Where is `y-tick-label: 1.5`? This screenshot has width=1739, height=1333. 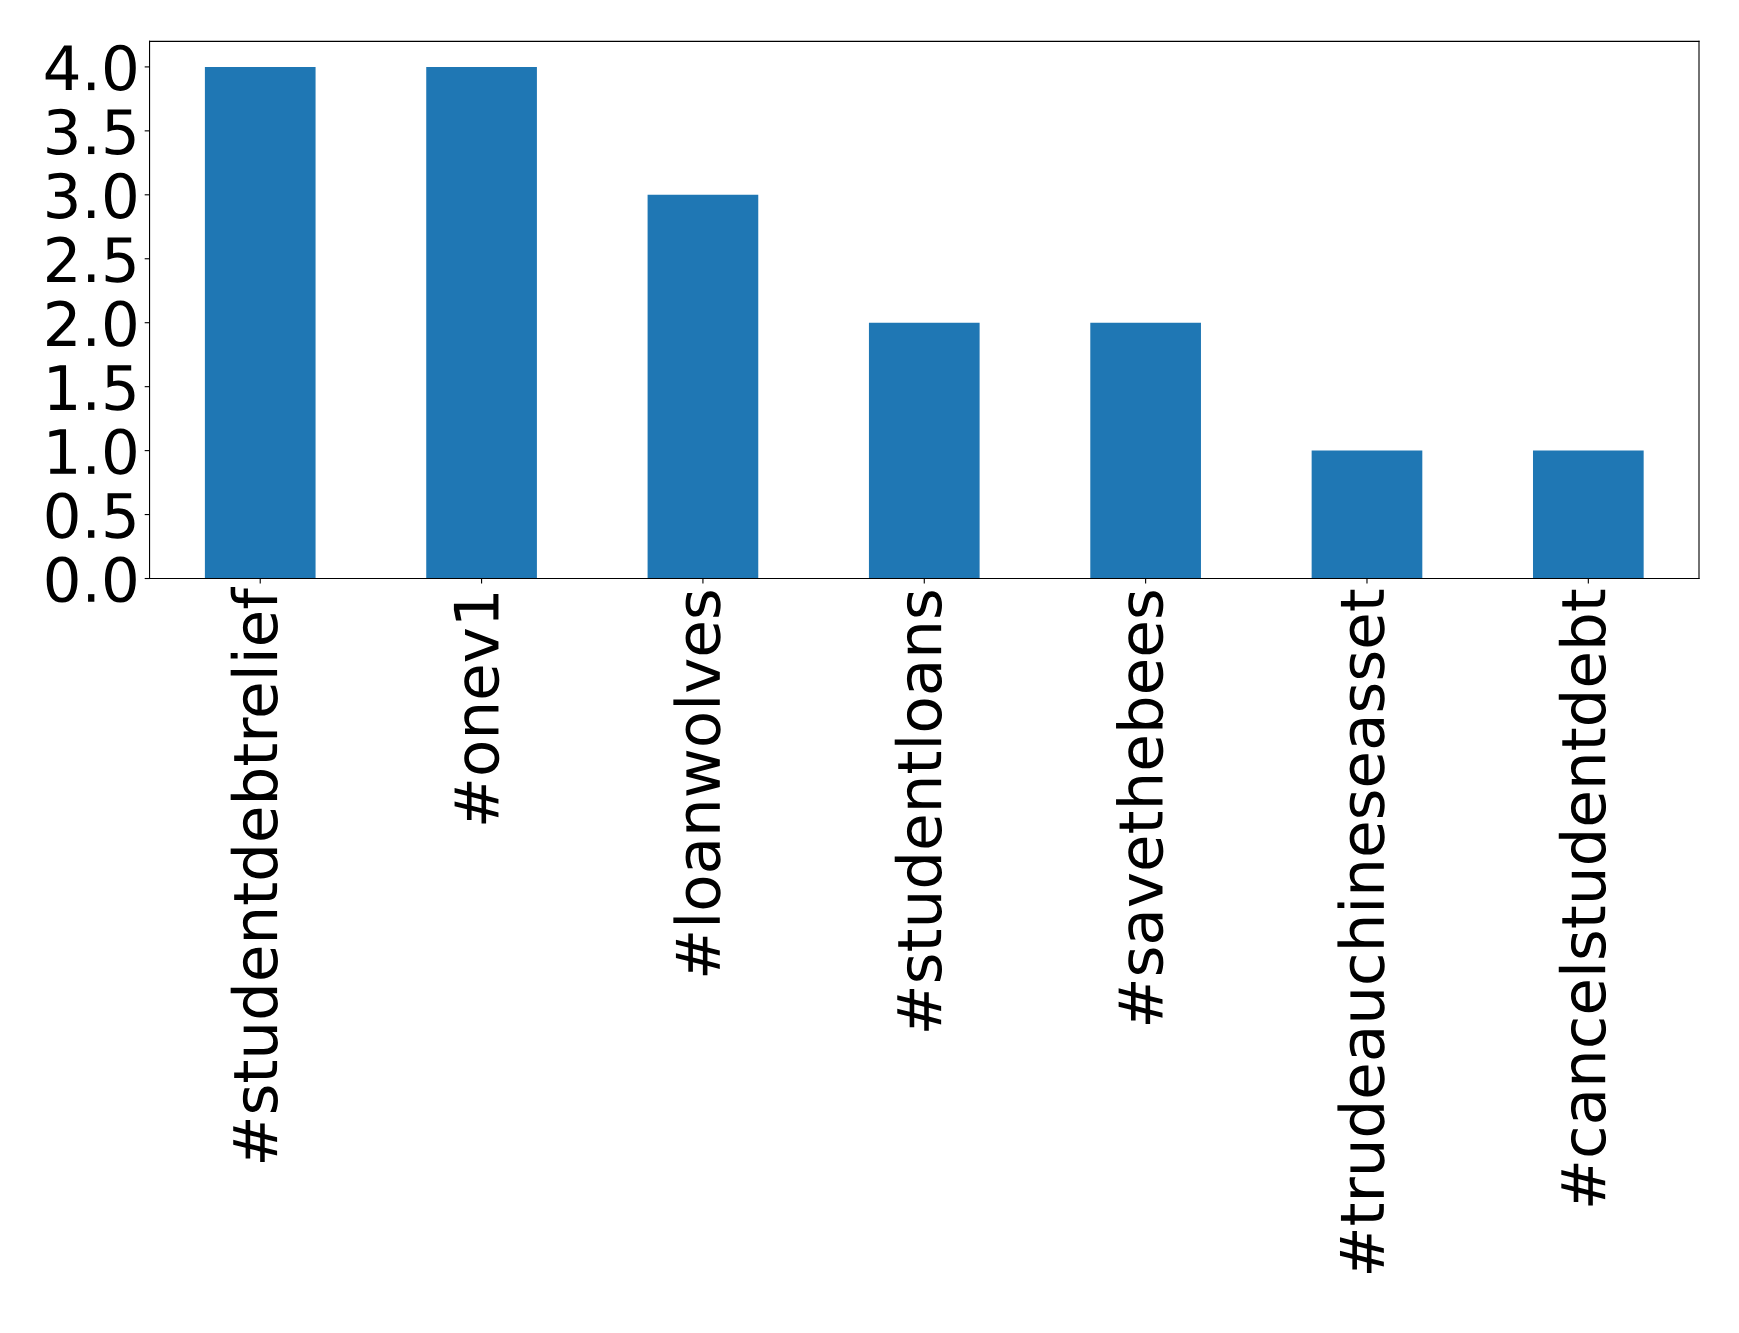
y-tick-label: 1.5 is located at coordinates (92, 388).